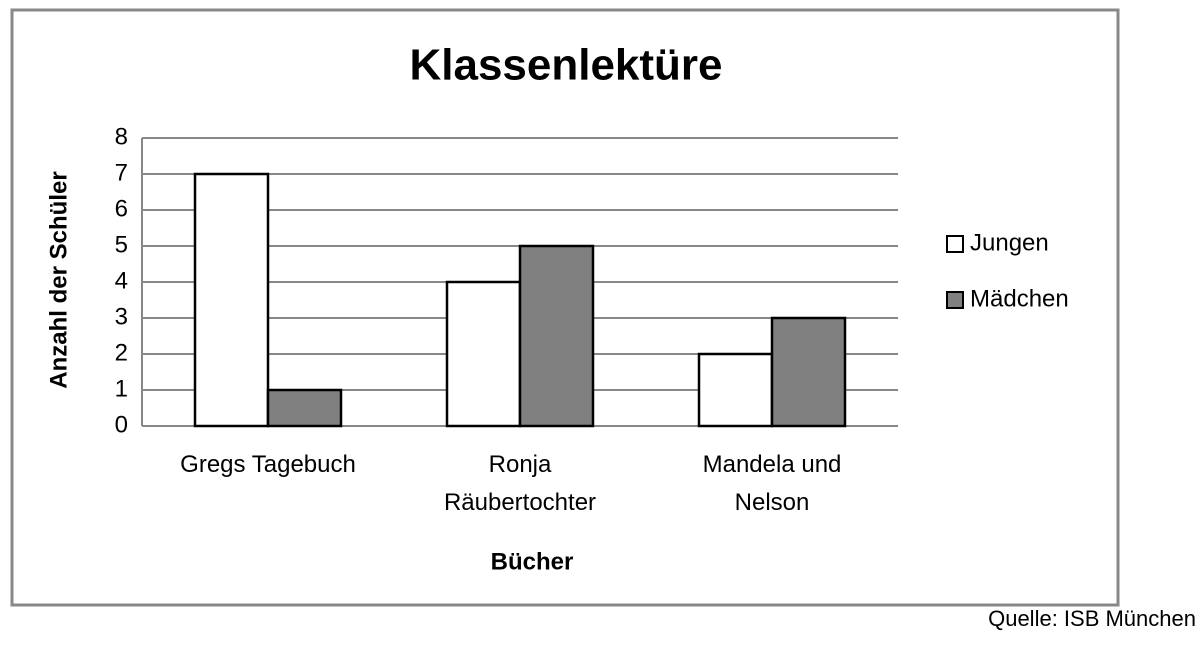 This screenshot has height=652, width=1204. What do you see at coordinates (121, 244) in the screenshot?
I see `y-tick-label: 5` at bounding box center [121, 244].